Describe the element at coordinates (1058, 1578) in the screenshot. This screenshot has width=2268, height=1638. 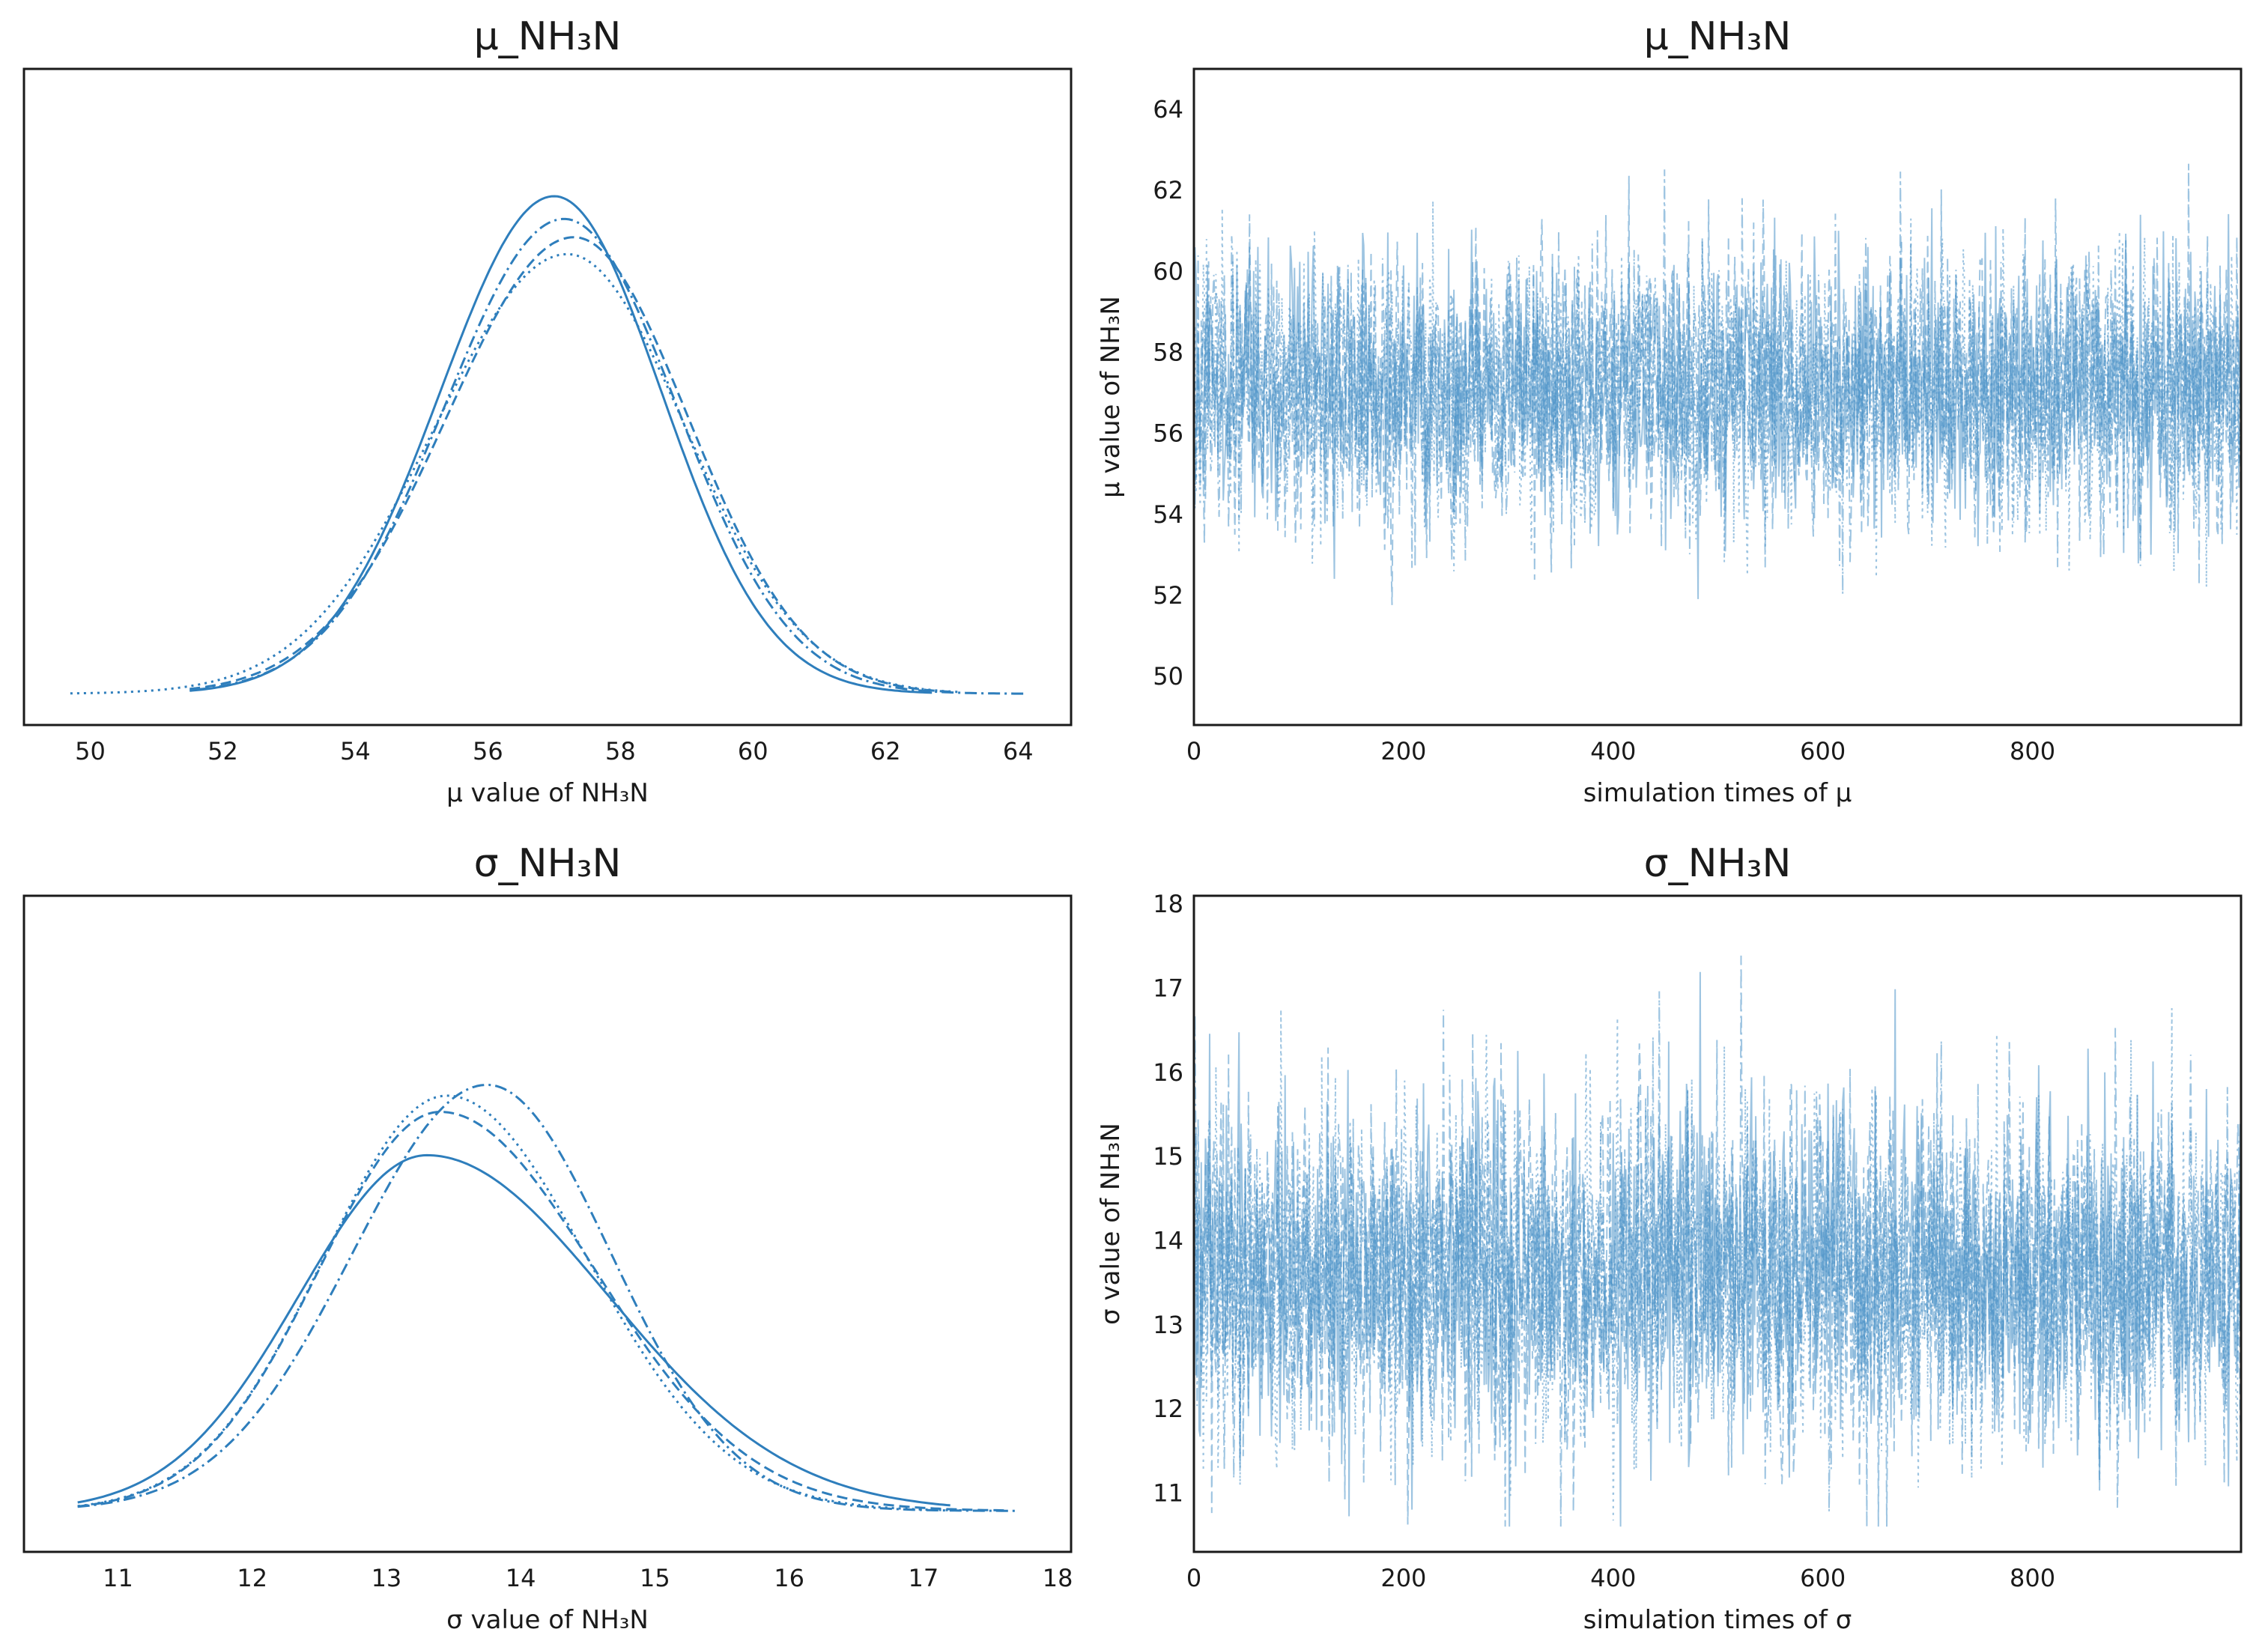
I see `sigma_kde-xtick-label: 18` at that location.